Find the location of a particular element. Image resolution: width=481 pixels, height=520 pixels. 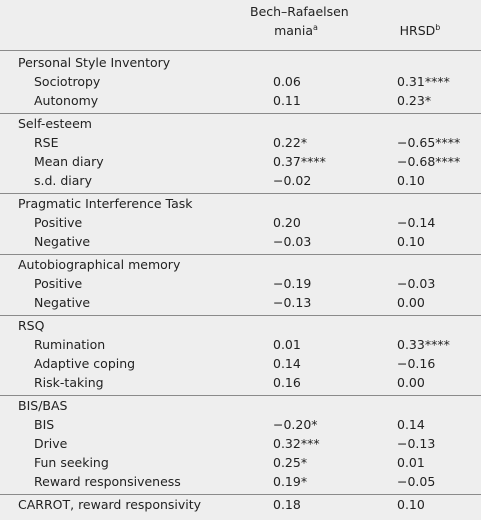

row-label: Reward responsiveness is located at coordinates (107, 481).